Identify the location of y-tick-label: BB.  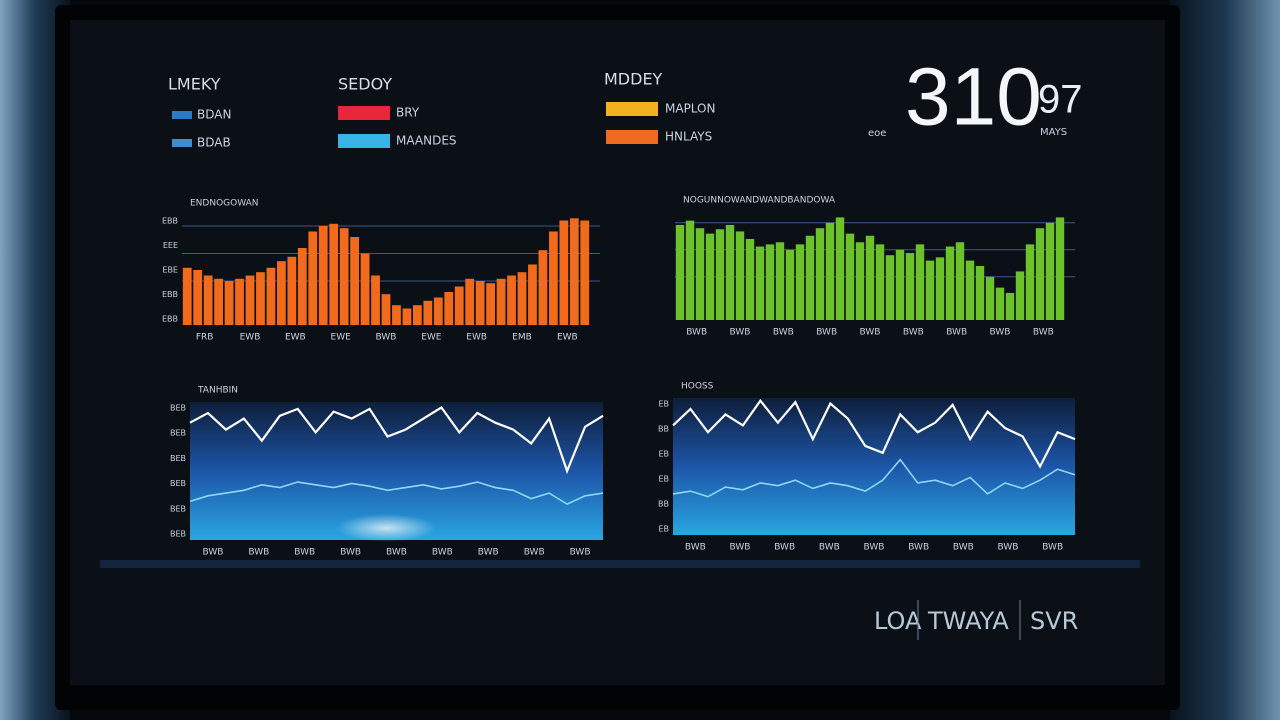
(663, 504).